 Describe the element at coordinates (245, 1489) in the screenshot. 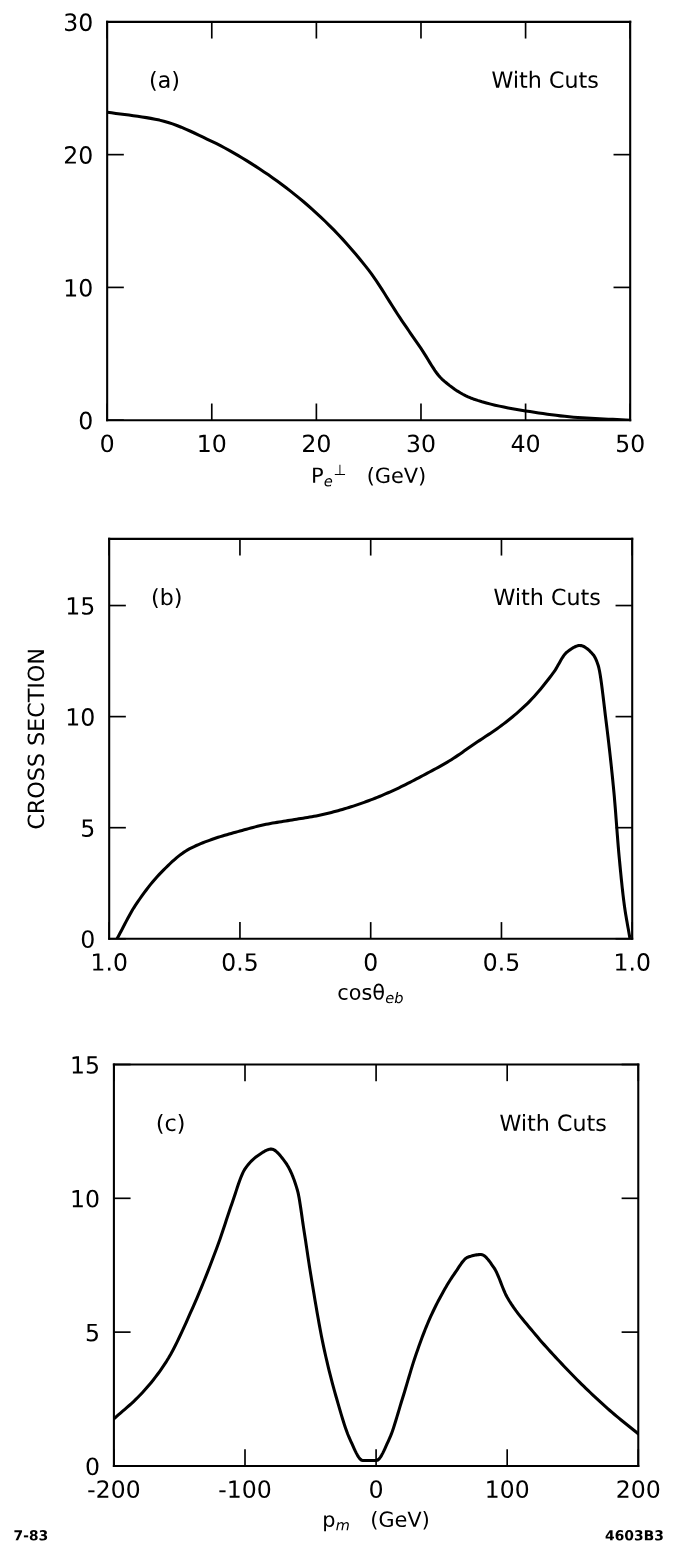

I see `x-tick-label: -100` at that location.